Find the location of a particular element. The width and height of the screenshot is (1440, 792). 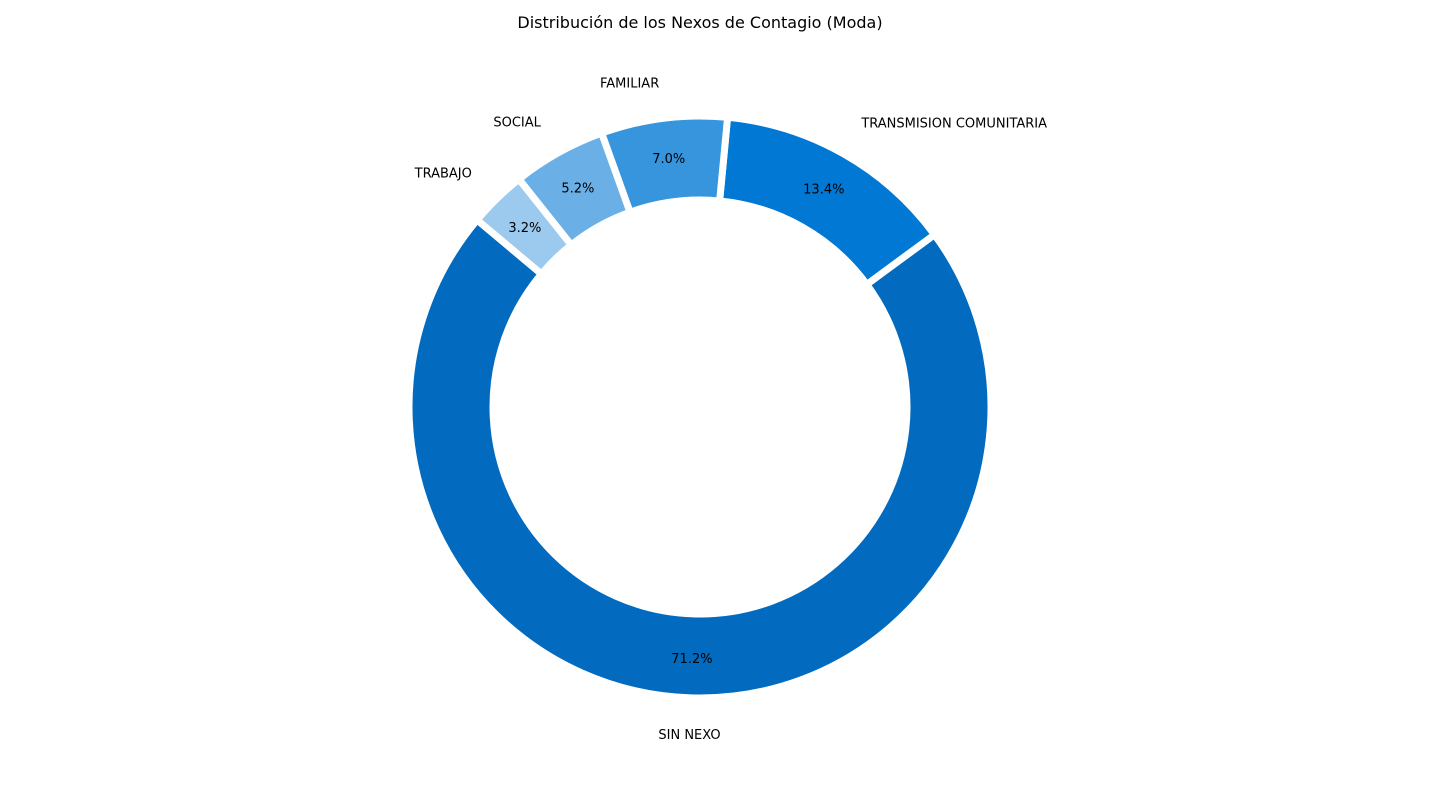

slice-trabajo is located at coordinates (524, 226).